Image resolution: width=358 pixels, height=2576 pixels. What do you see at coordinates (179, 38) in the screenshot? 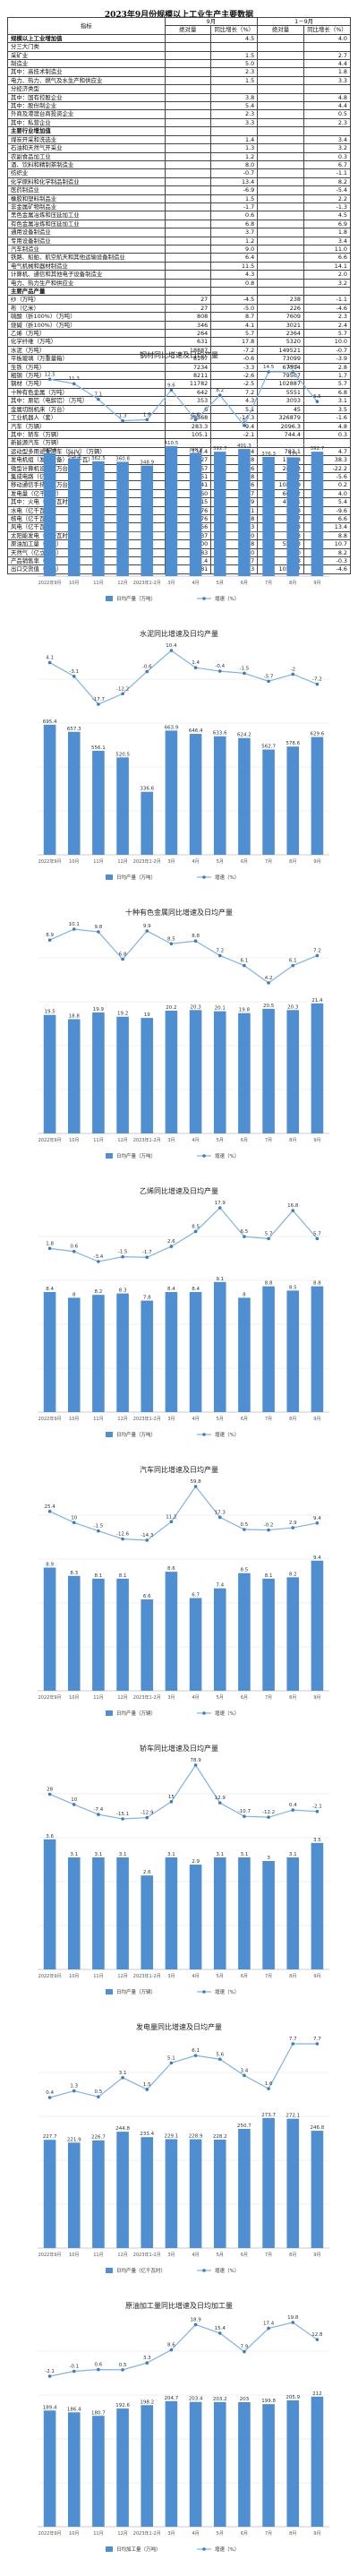
I see `table-row: 规模以上工业增加值 4.5 4.0` at bounding box center [179, 38].